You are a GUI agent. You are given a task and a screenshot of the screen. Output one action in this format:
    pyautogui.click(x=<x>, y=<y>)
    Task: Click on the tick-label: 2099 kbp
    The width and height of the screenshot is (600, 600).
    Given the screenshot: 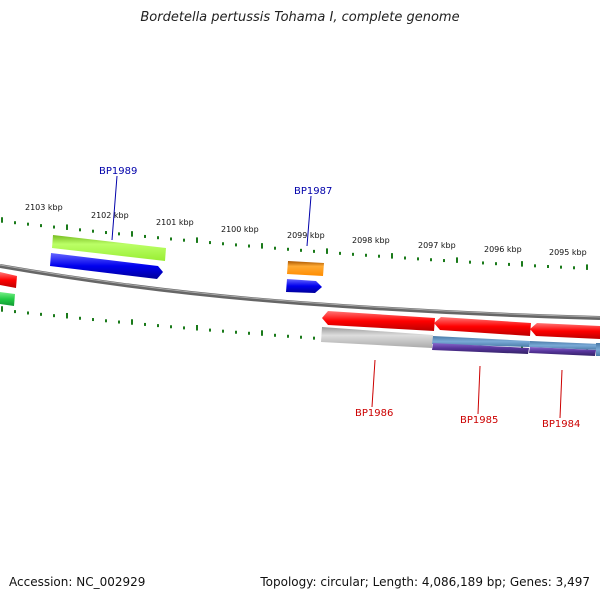 What is the action you would take?
    pyautogui.click(x=306, y=235)
    